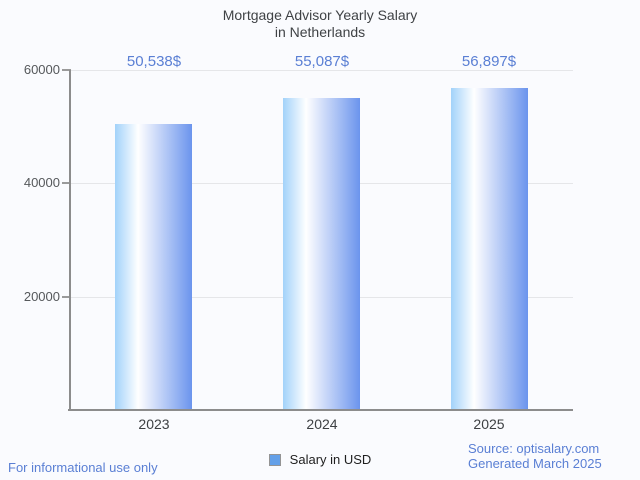 This screenshot has width=640, height=480. I want to click on y-axis-label: 20000, so click(41, 296).